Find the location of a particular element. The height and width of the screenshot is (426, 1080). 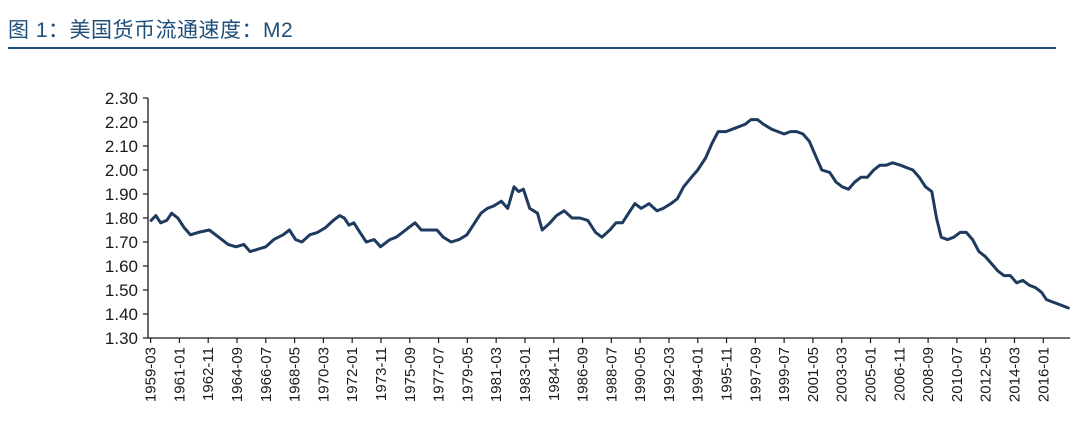

y-tick-label: 2.30 is located at coordinates (121, 98).